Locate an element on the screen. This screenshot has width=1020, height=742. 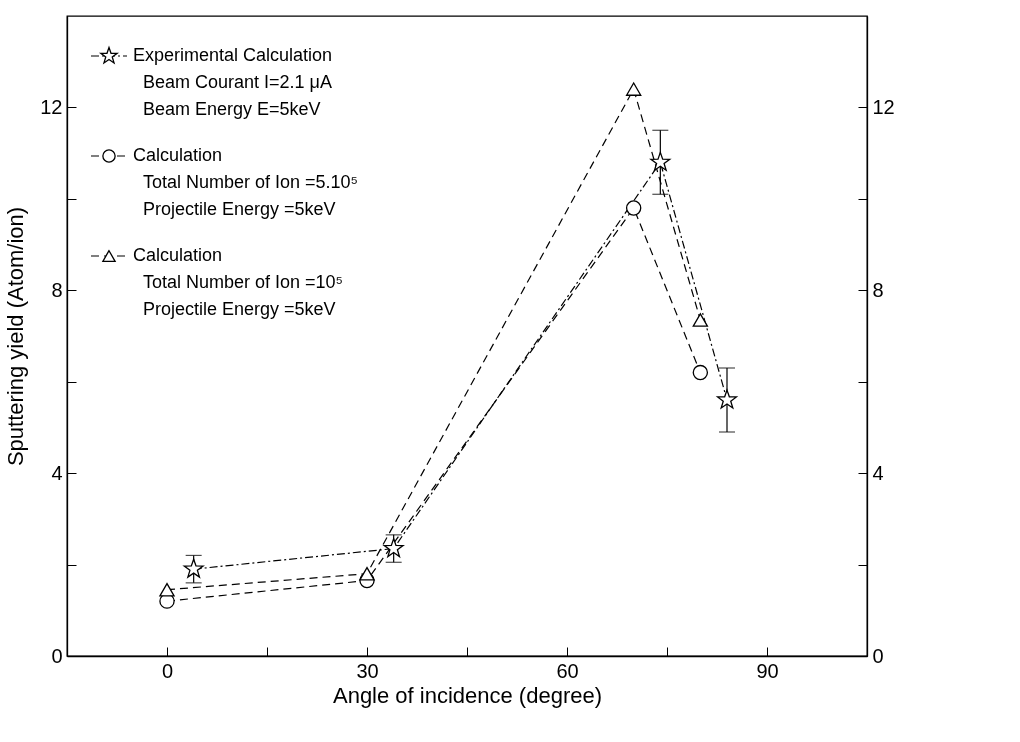
x-tick-label: 0 is located at coordinates (167, 670).